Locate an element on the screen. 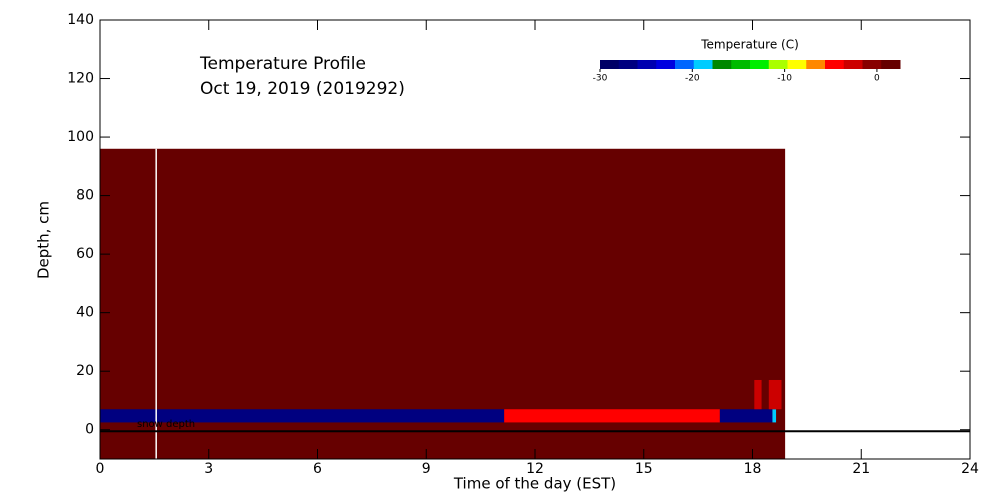  chart-title: Temperature Profile is located at coordinates (282, 64).